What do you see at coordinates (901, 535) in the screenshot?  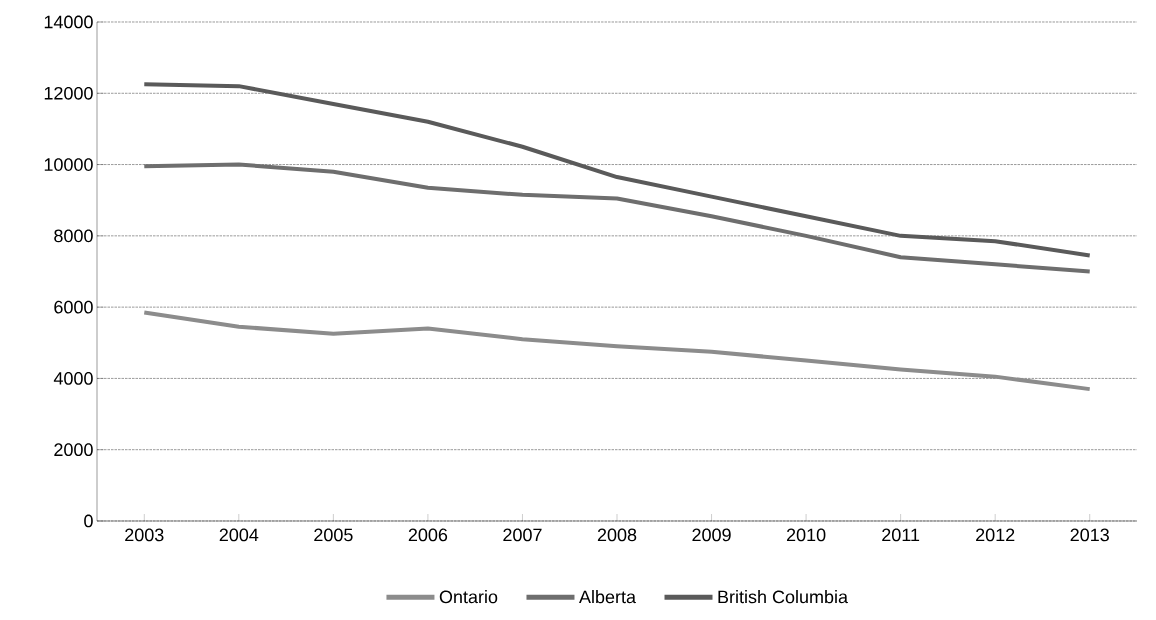 I see `x-tick-label: 2011` at bounding box center [901, 535].